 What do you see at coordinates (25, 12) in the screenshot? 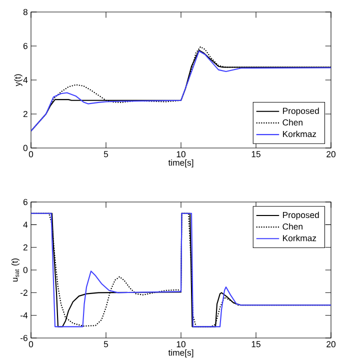
I see `y-tick-label: 8` at bounding box center [25, 12].